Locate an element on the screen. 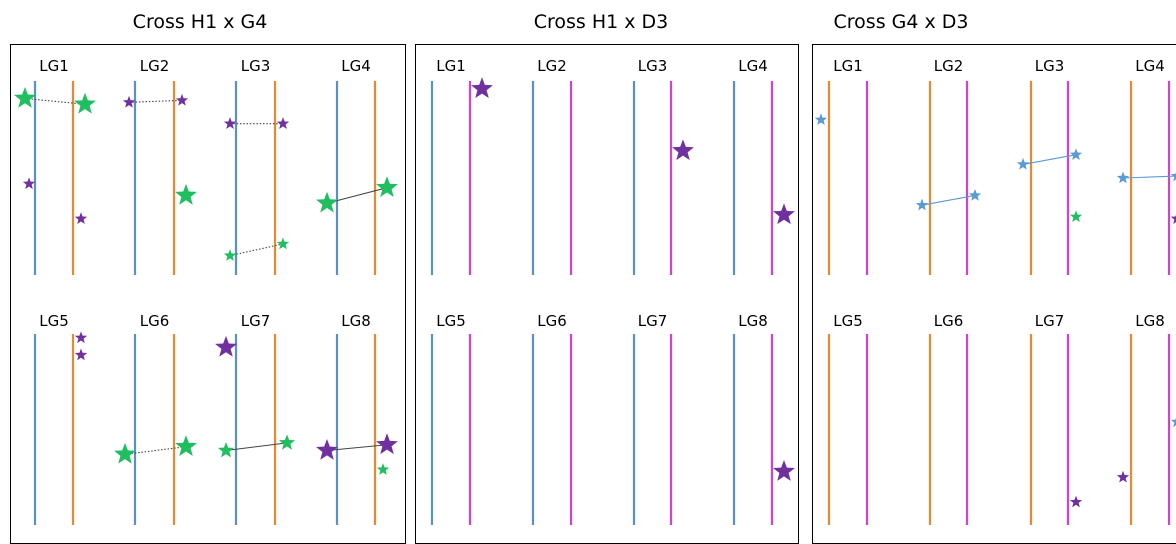  panel-title-g4-d3: Cross G4 x D3 is located at coordinates (901, 22).